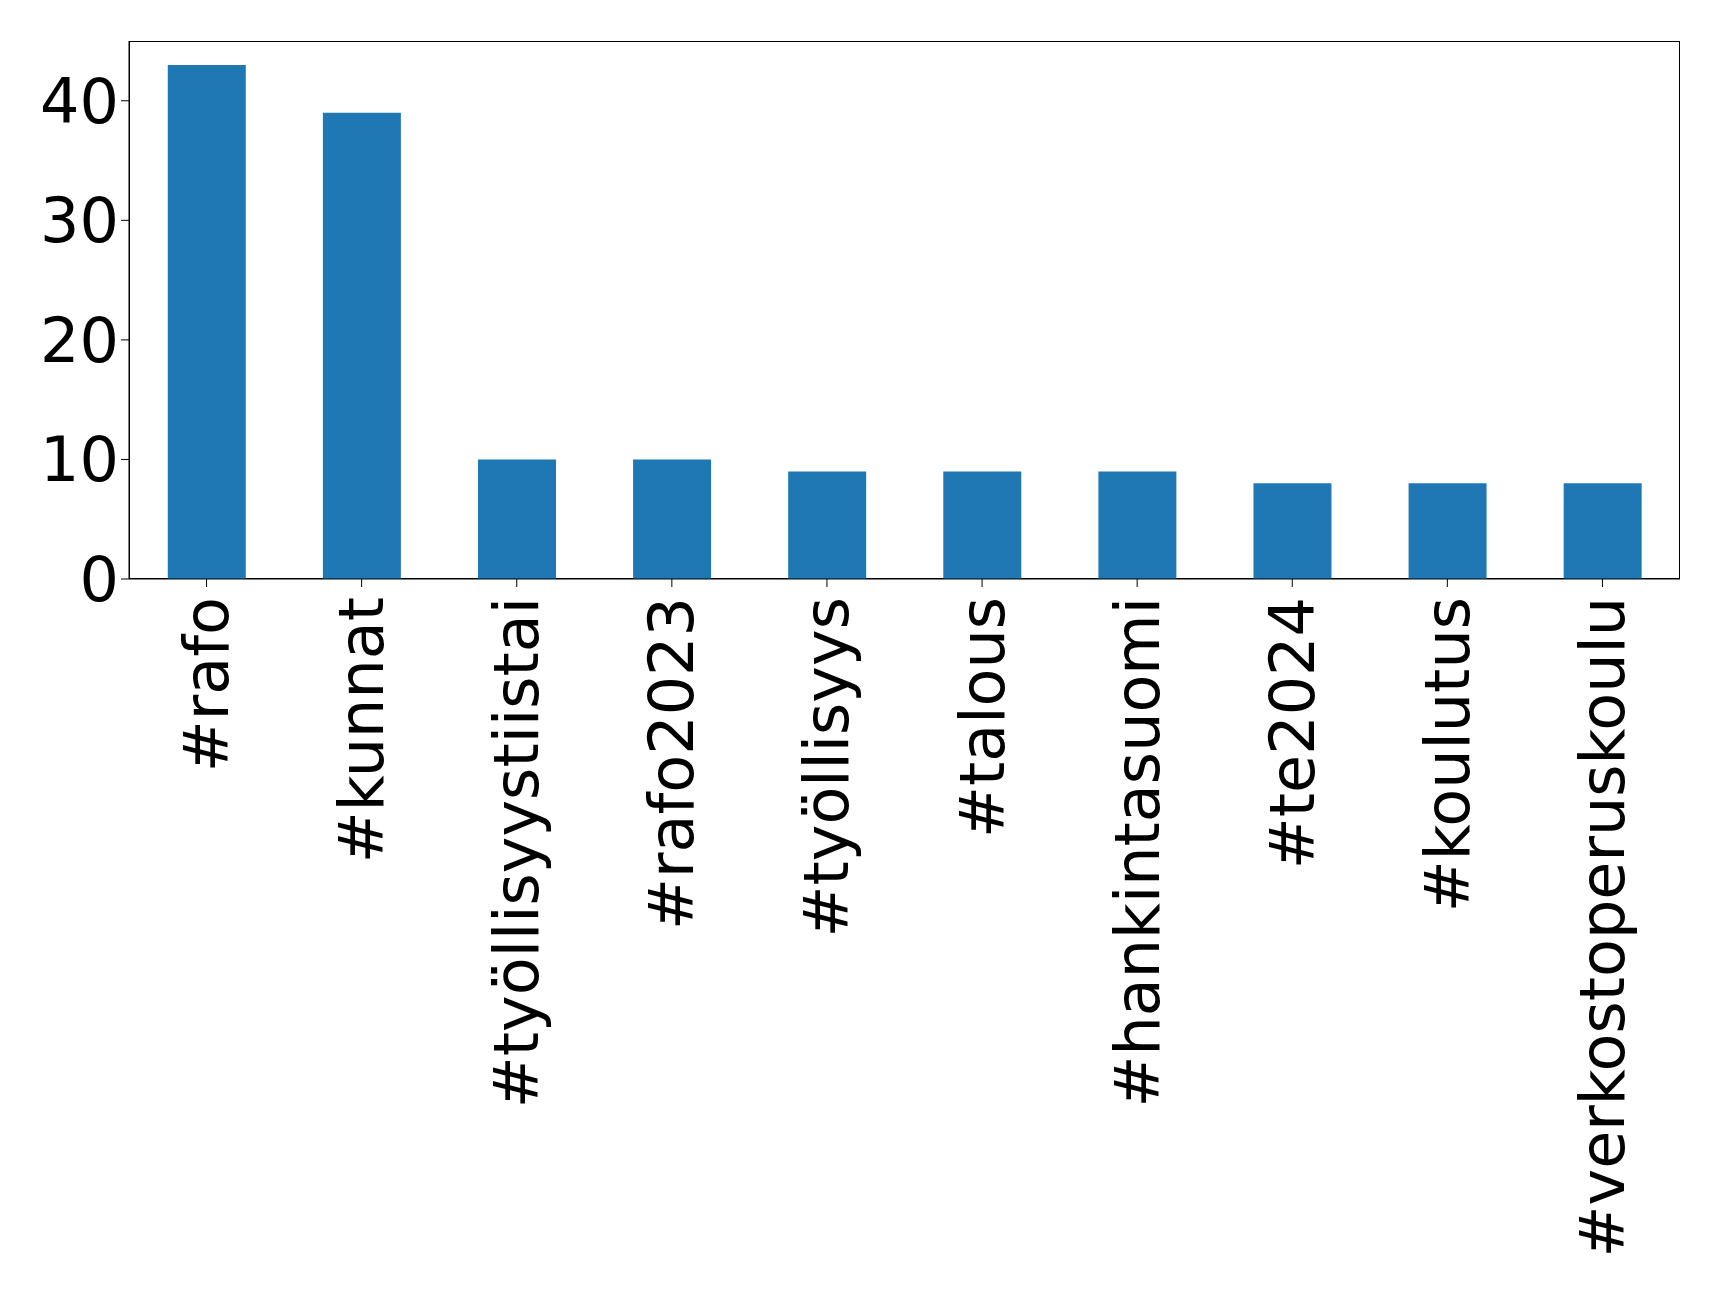 The height and width of the screenshot is (1294, 1719). Describe the element at coordinates (362, 730) in the screenshot. I see `x-tick-label: #kunnat` at that location.